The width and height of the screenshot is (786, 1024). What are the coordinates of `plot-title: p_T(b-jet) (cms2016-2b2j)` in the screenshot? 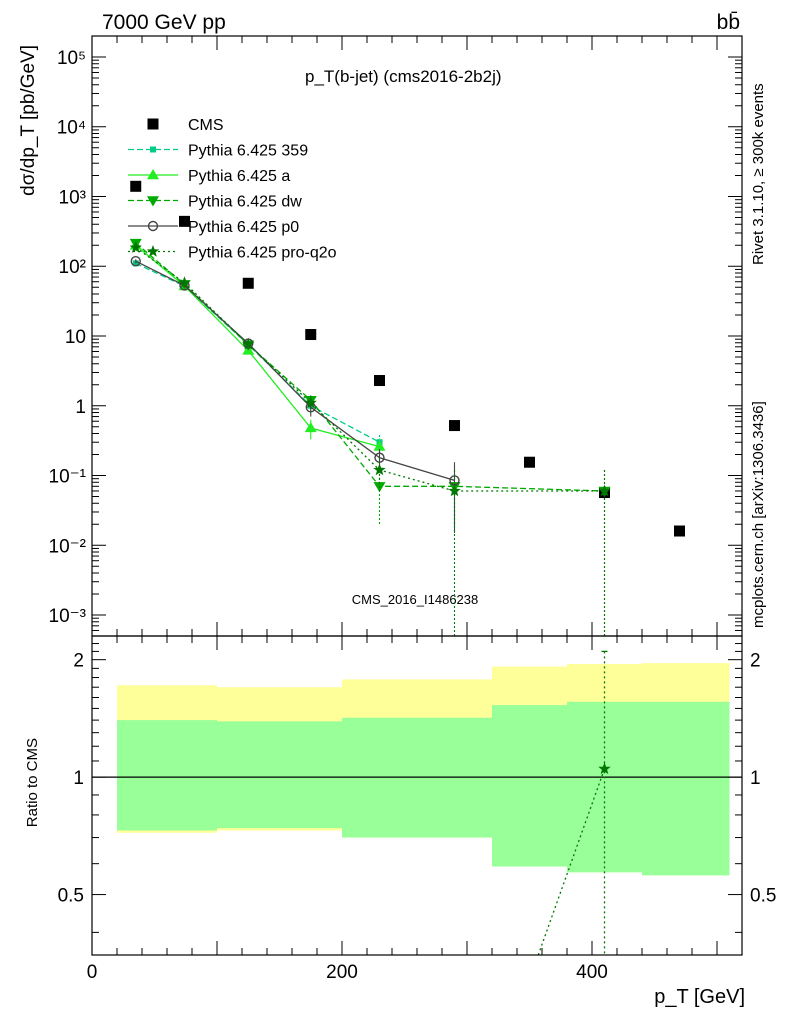 It's located at (403, 76).